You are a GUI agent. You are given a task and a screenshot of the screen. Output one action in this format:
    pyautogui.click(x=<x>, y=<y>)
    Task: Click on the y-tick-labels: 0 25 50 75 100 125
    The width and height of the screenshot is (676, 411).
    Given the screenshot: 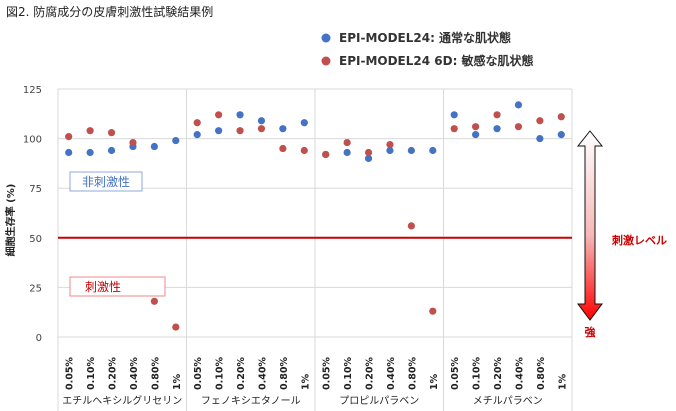 What is the action you would take?
    pyautogui.click(x=32, y=214)
    